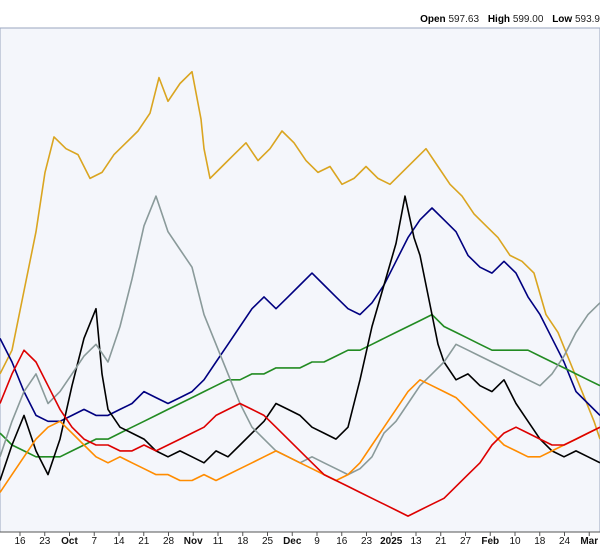 The width and height of the screenshot is (600, 546). I want to click on x-tick-label: 14, so click(119, 541).